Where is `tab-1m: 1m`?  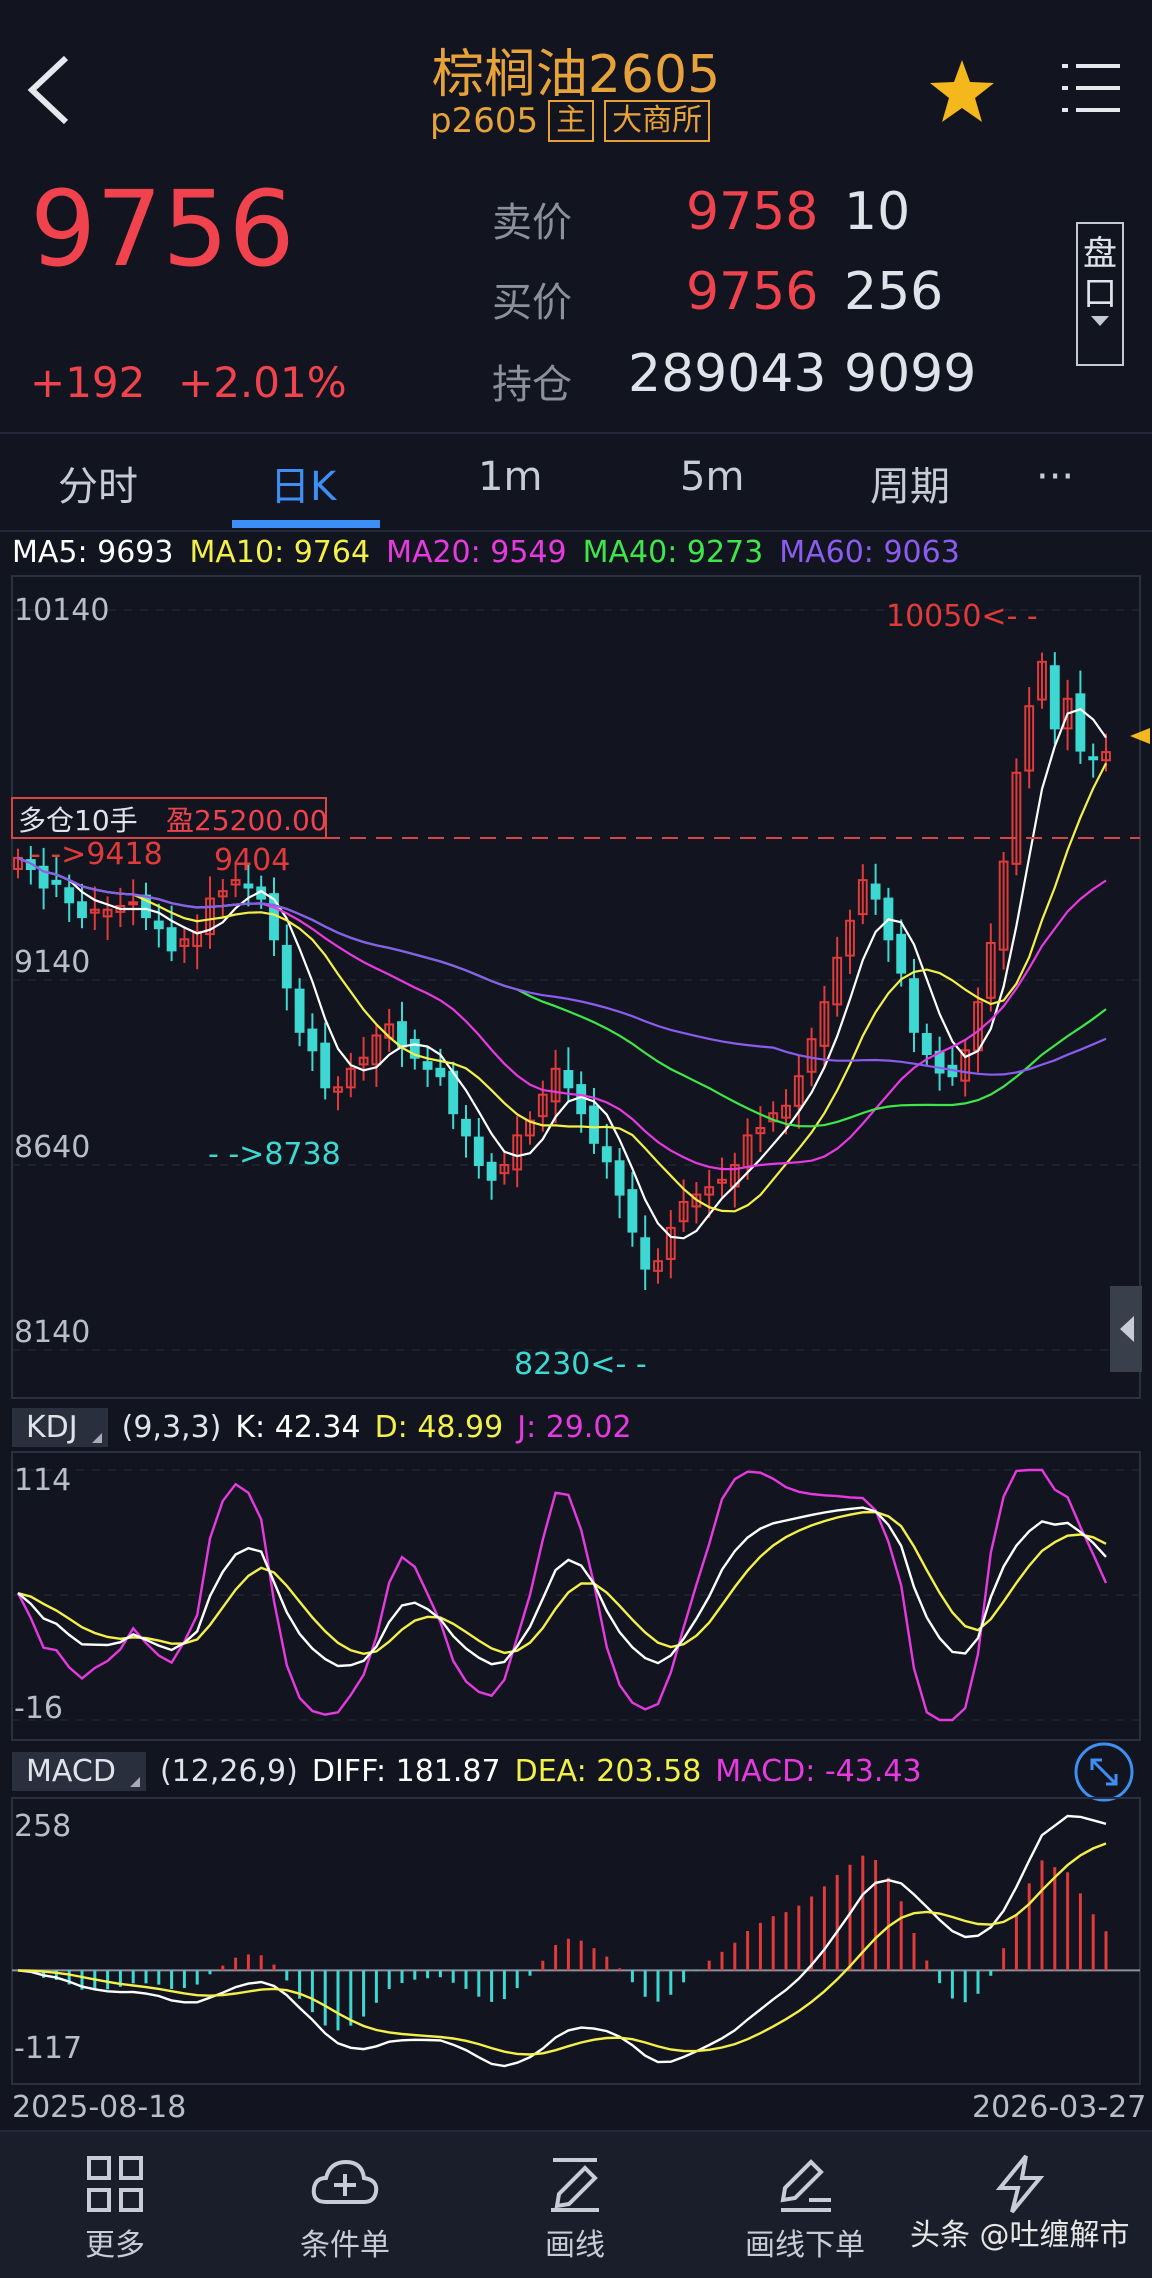
tab-1m: 1m is located at coordinates (510, 477).